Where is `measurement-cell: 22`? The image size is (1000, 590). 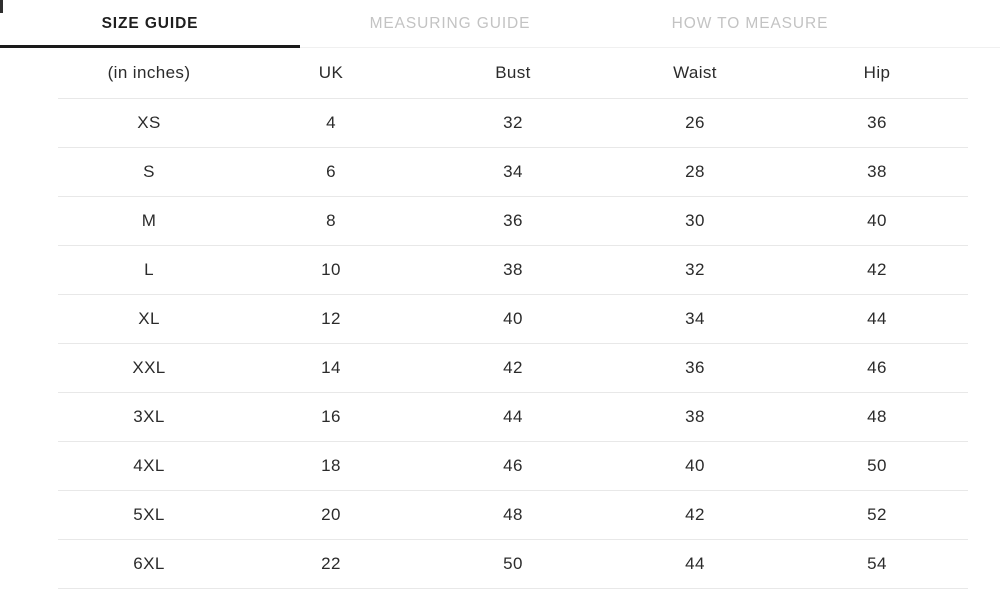
measurement-cell: 22 is located at coordinates (331, 563).